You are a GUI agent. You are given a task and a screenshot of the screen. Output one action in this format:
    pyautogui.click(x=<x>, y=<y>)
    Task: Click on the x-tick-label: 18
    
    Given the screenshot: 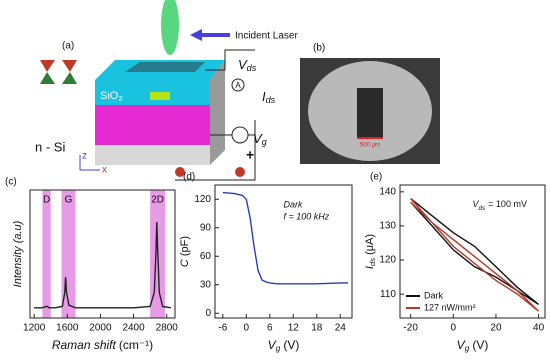 What is the action you would take?
    pyautogui.click(x=317, y=328)
    